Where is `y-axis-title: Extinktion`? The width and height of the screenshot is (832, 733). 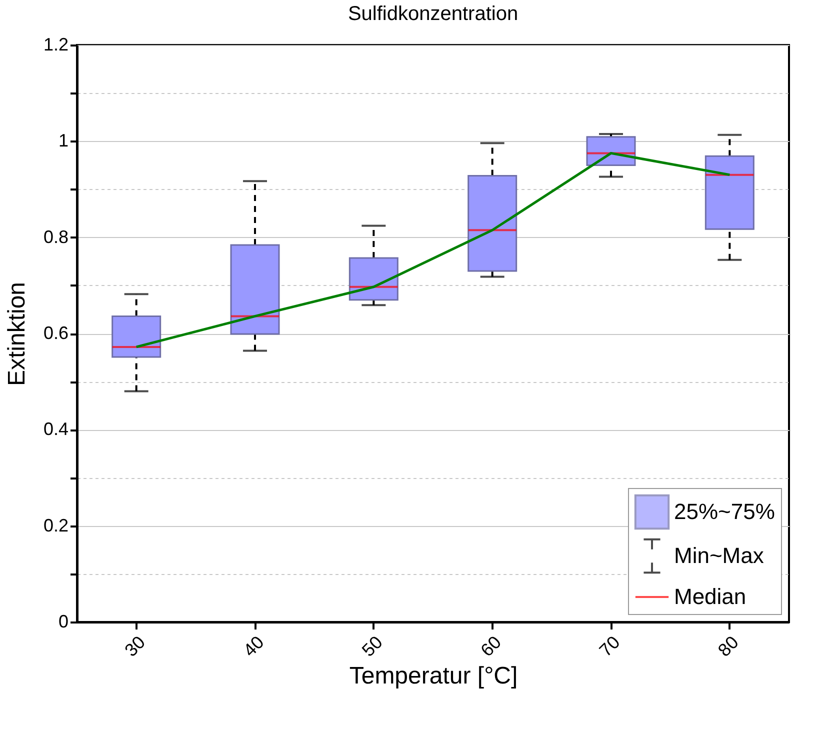
y-axis-title: Extinktion is located at coordinates (16, 334).